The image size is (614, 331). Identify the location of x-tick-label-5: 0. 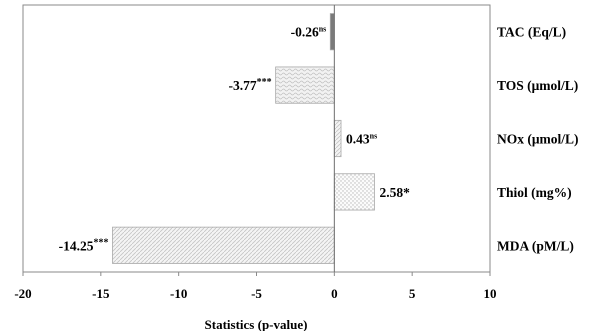
(334, 293).